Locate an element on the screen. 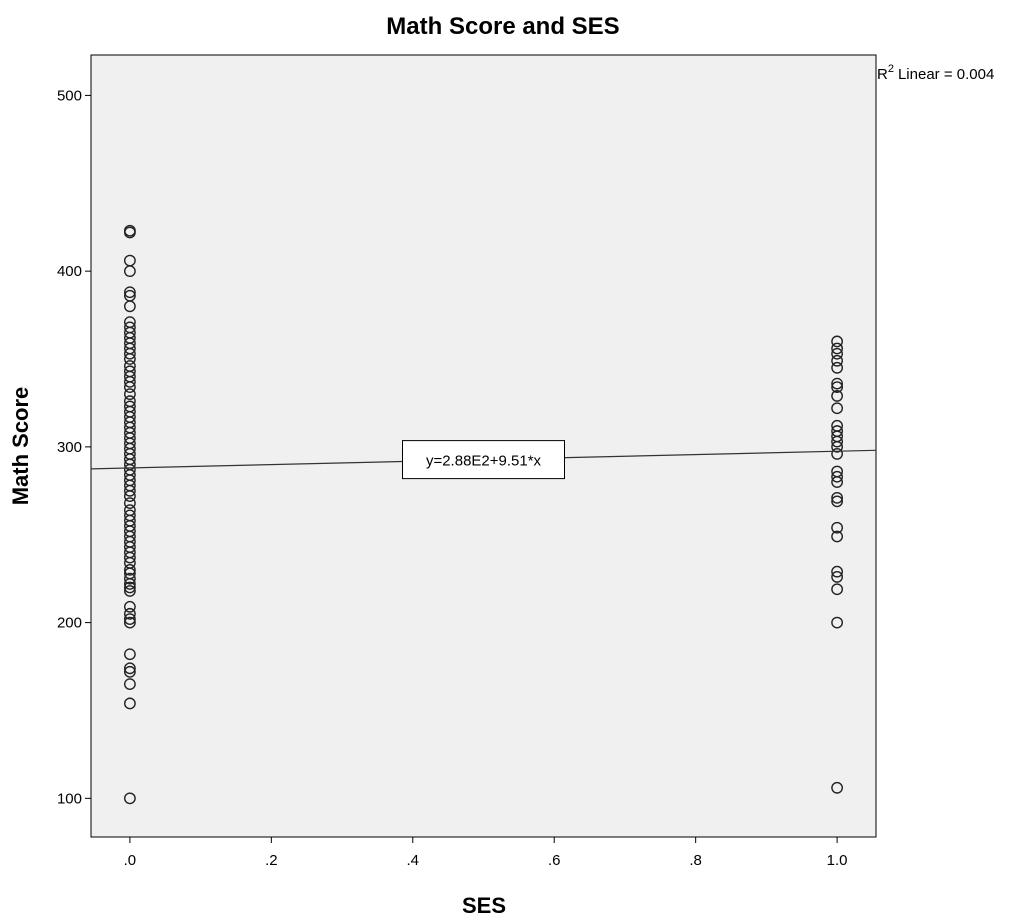  r-squared-label: R2 Linear = 0.004 is located at coordinates (935, 73).